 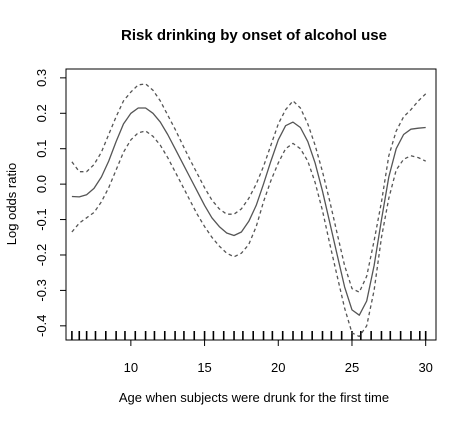 I want to click on rug-marks, so click(x=249, y=335).